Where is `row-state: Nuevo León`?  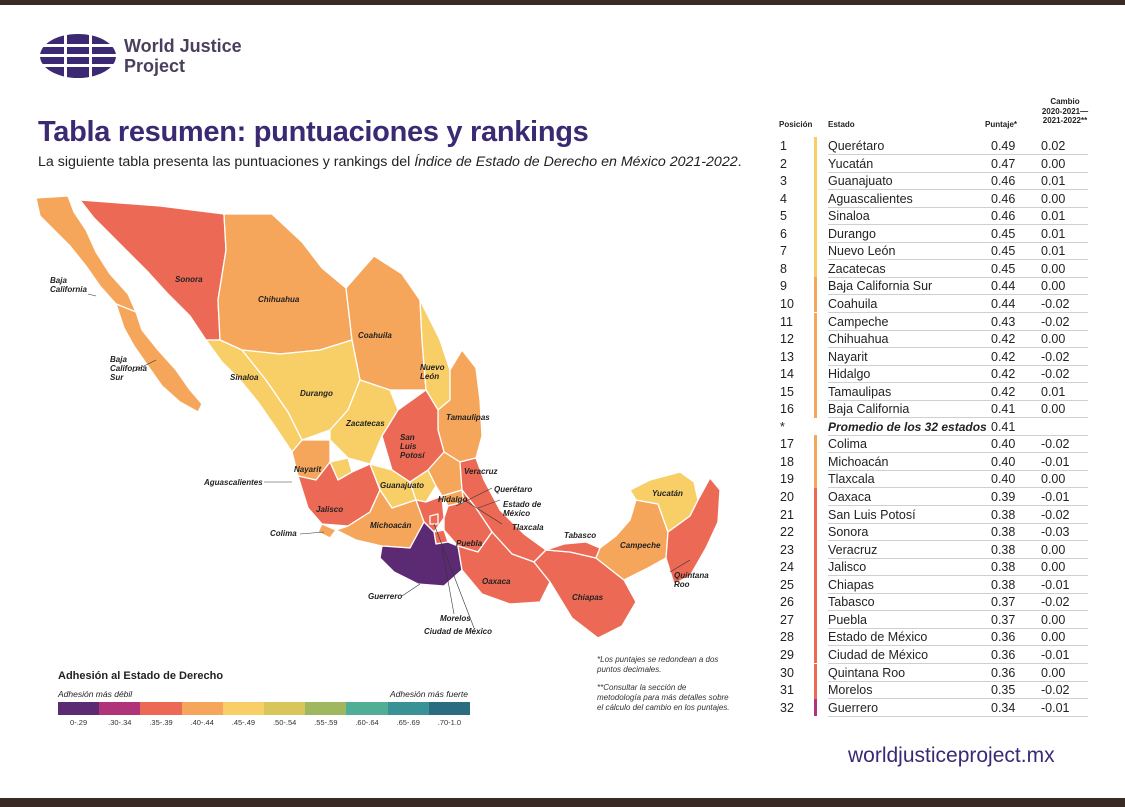
row-state: Nuevo León is located at coordinates (862, 251).